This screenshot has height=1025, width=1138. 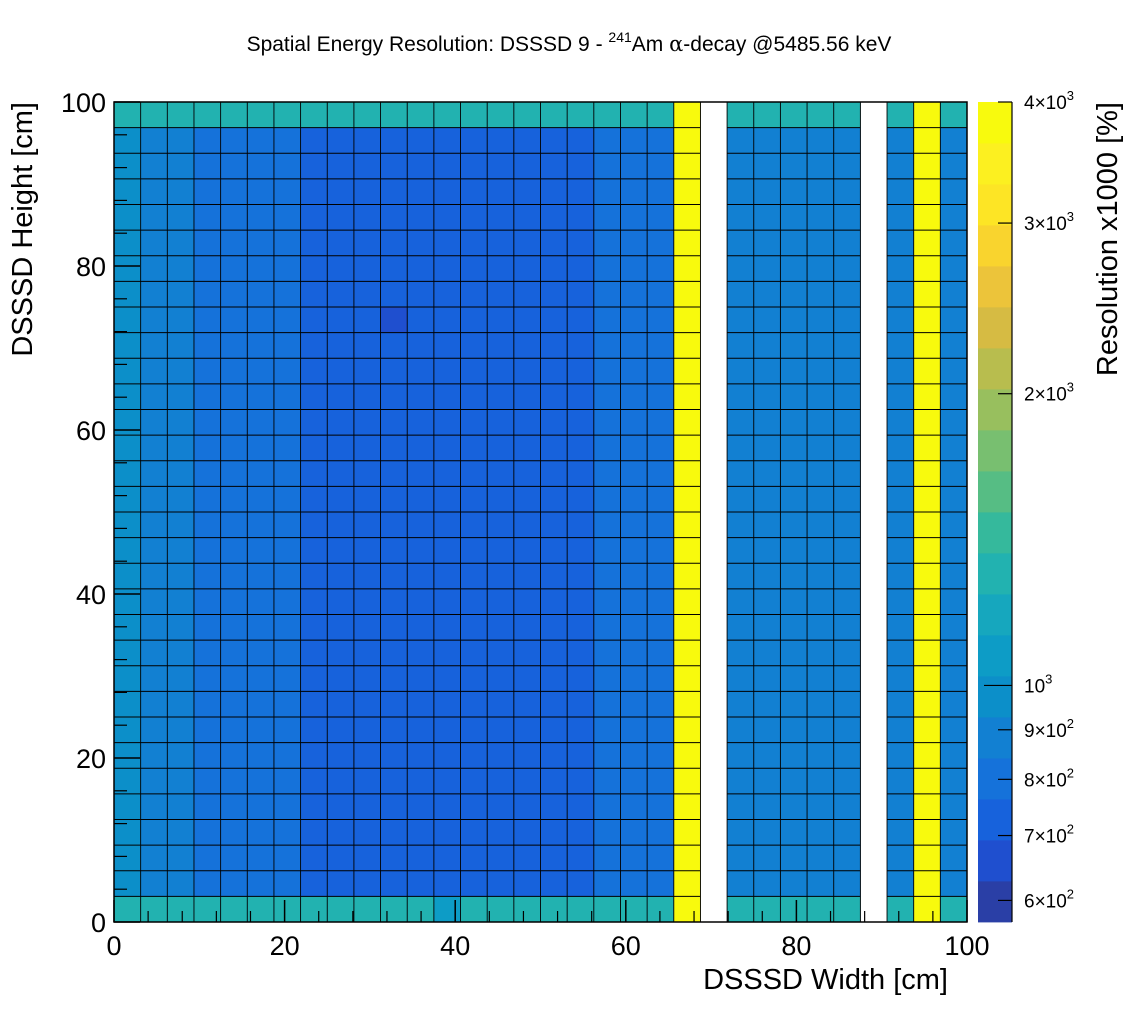 What do you see at coordinates (285, 946) in the screenshot?
I see `x-tick-label: 20` at bounding box center [285, 946].